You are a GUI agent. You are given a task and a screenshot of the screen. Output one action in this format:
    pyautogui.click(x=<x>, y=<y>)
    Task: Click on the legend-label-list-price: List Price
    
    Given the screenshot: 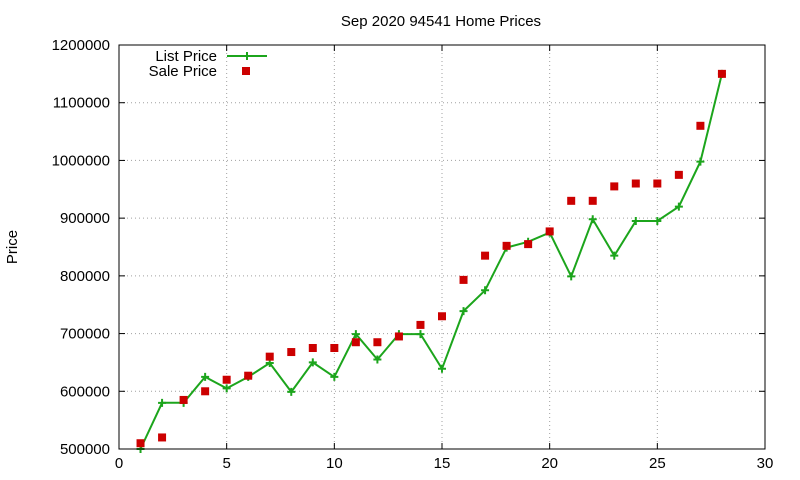 What is the action you would take?
    pyautogui.click(x=186, y=56)
    